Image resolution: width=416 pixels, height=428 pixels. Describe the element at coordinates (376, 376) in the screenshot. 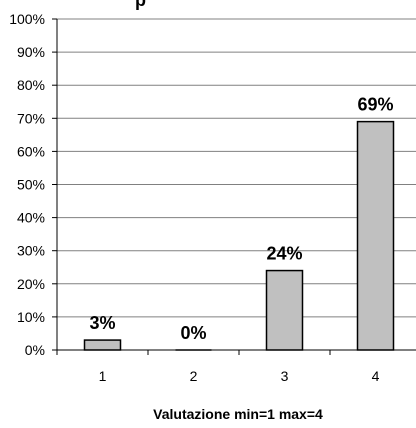

I see `x-tick-label: 4` at that location.